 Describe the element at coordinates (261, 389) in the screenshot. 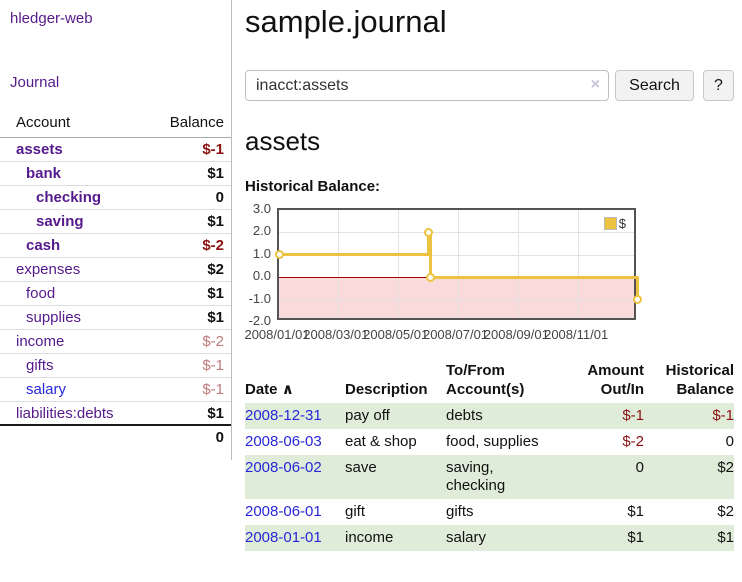

I see `date-header-label: Date` at that location.